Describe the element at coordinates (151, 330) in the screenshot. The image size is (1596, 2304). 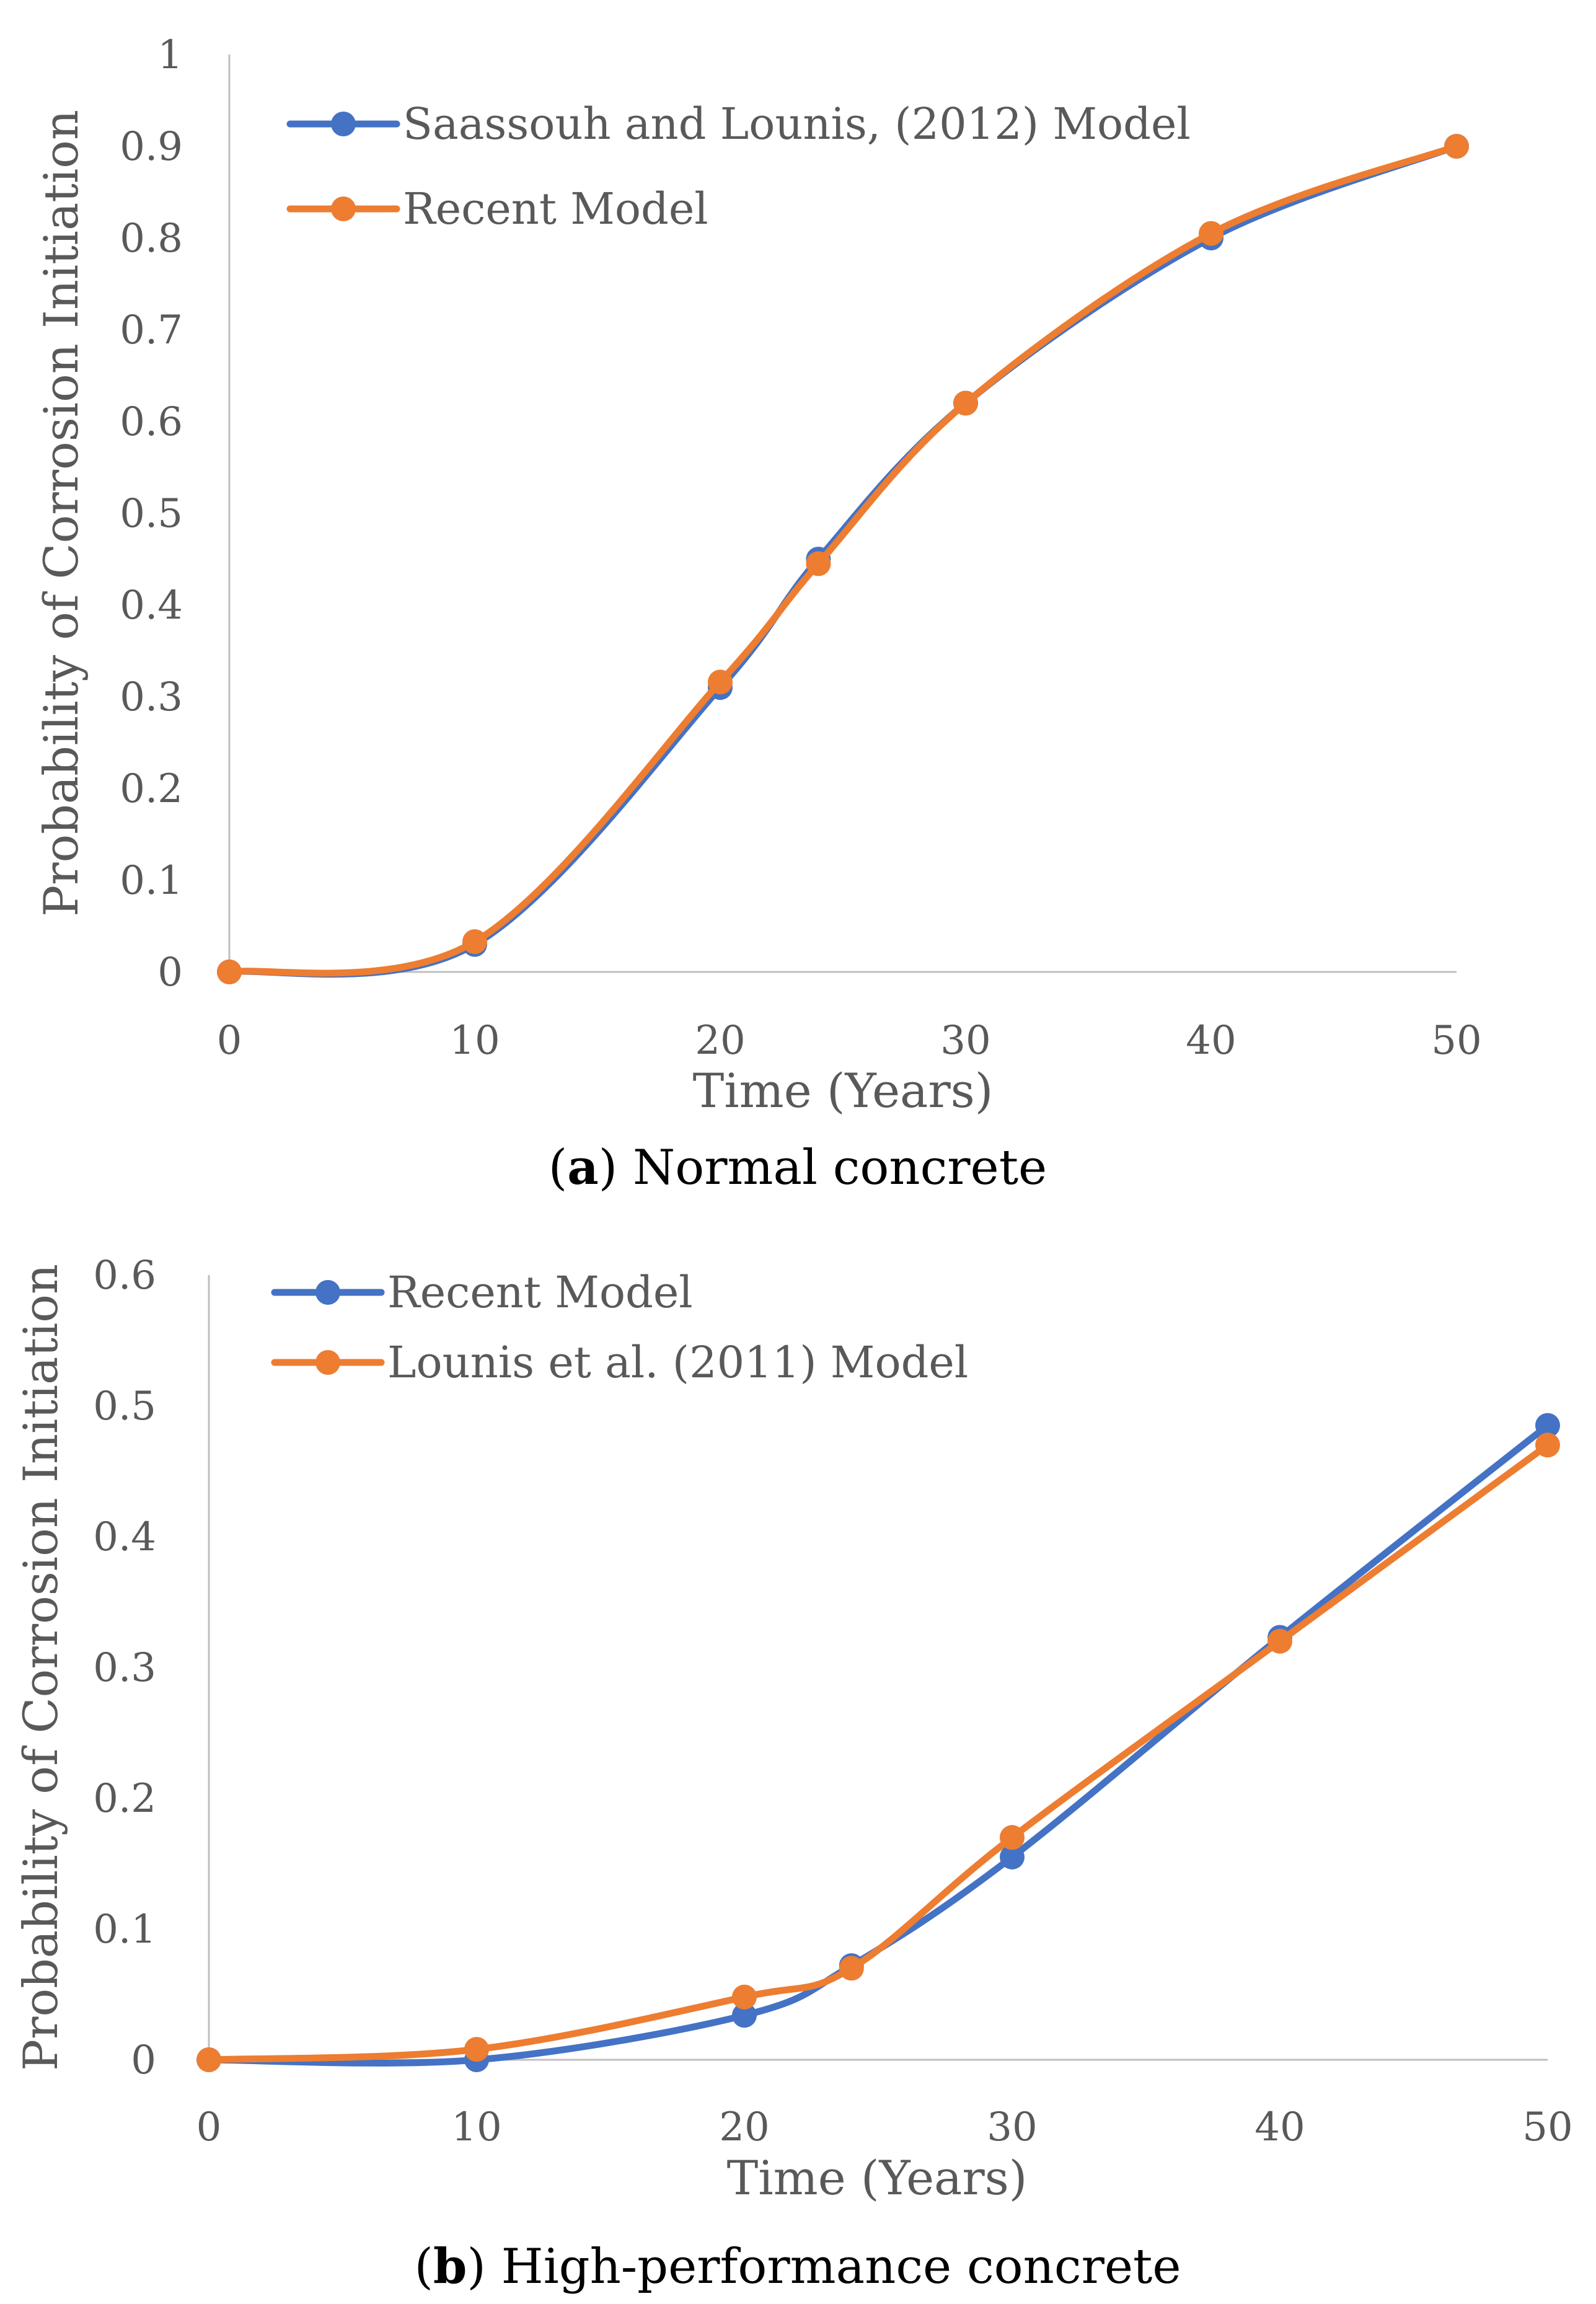
I see `y-tick-label: 0.7` at that location.